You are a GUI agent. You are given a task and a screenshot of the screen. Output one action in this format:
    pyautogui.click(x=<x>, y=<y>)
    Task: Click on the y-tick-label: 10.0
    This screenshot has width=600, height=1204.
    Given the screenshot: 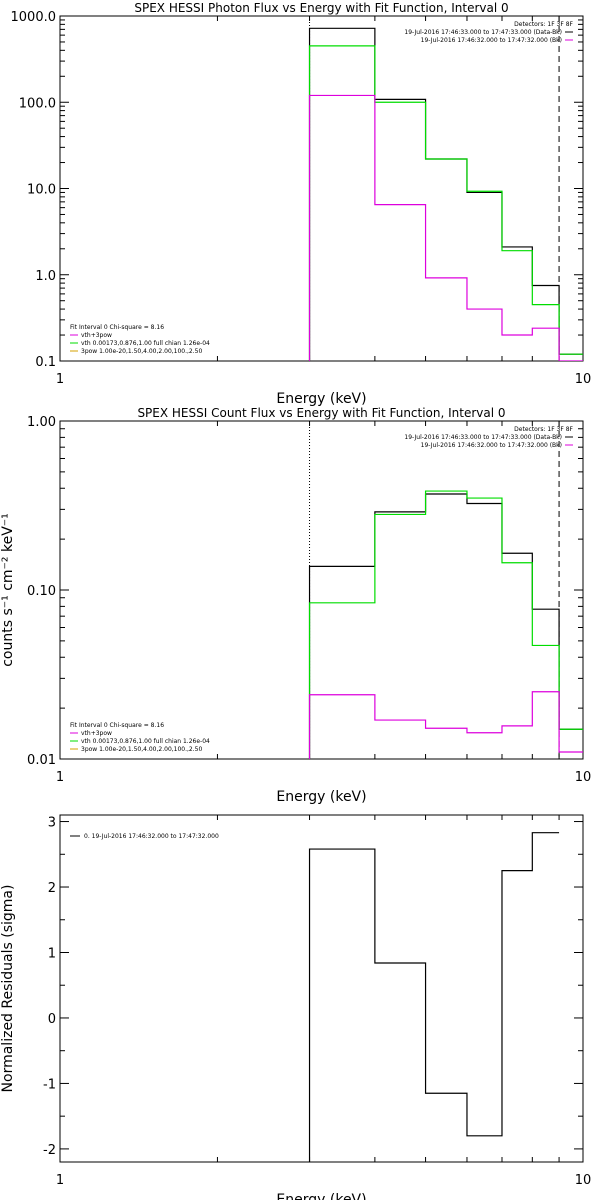 What is the action you would take?
    pyautogui.click(x=41, y=190)
    